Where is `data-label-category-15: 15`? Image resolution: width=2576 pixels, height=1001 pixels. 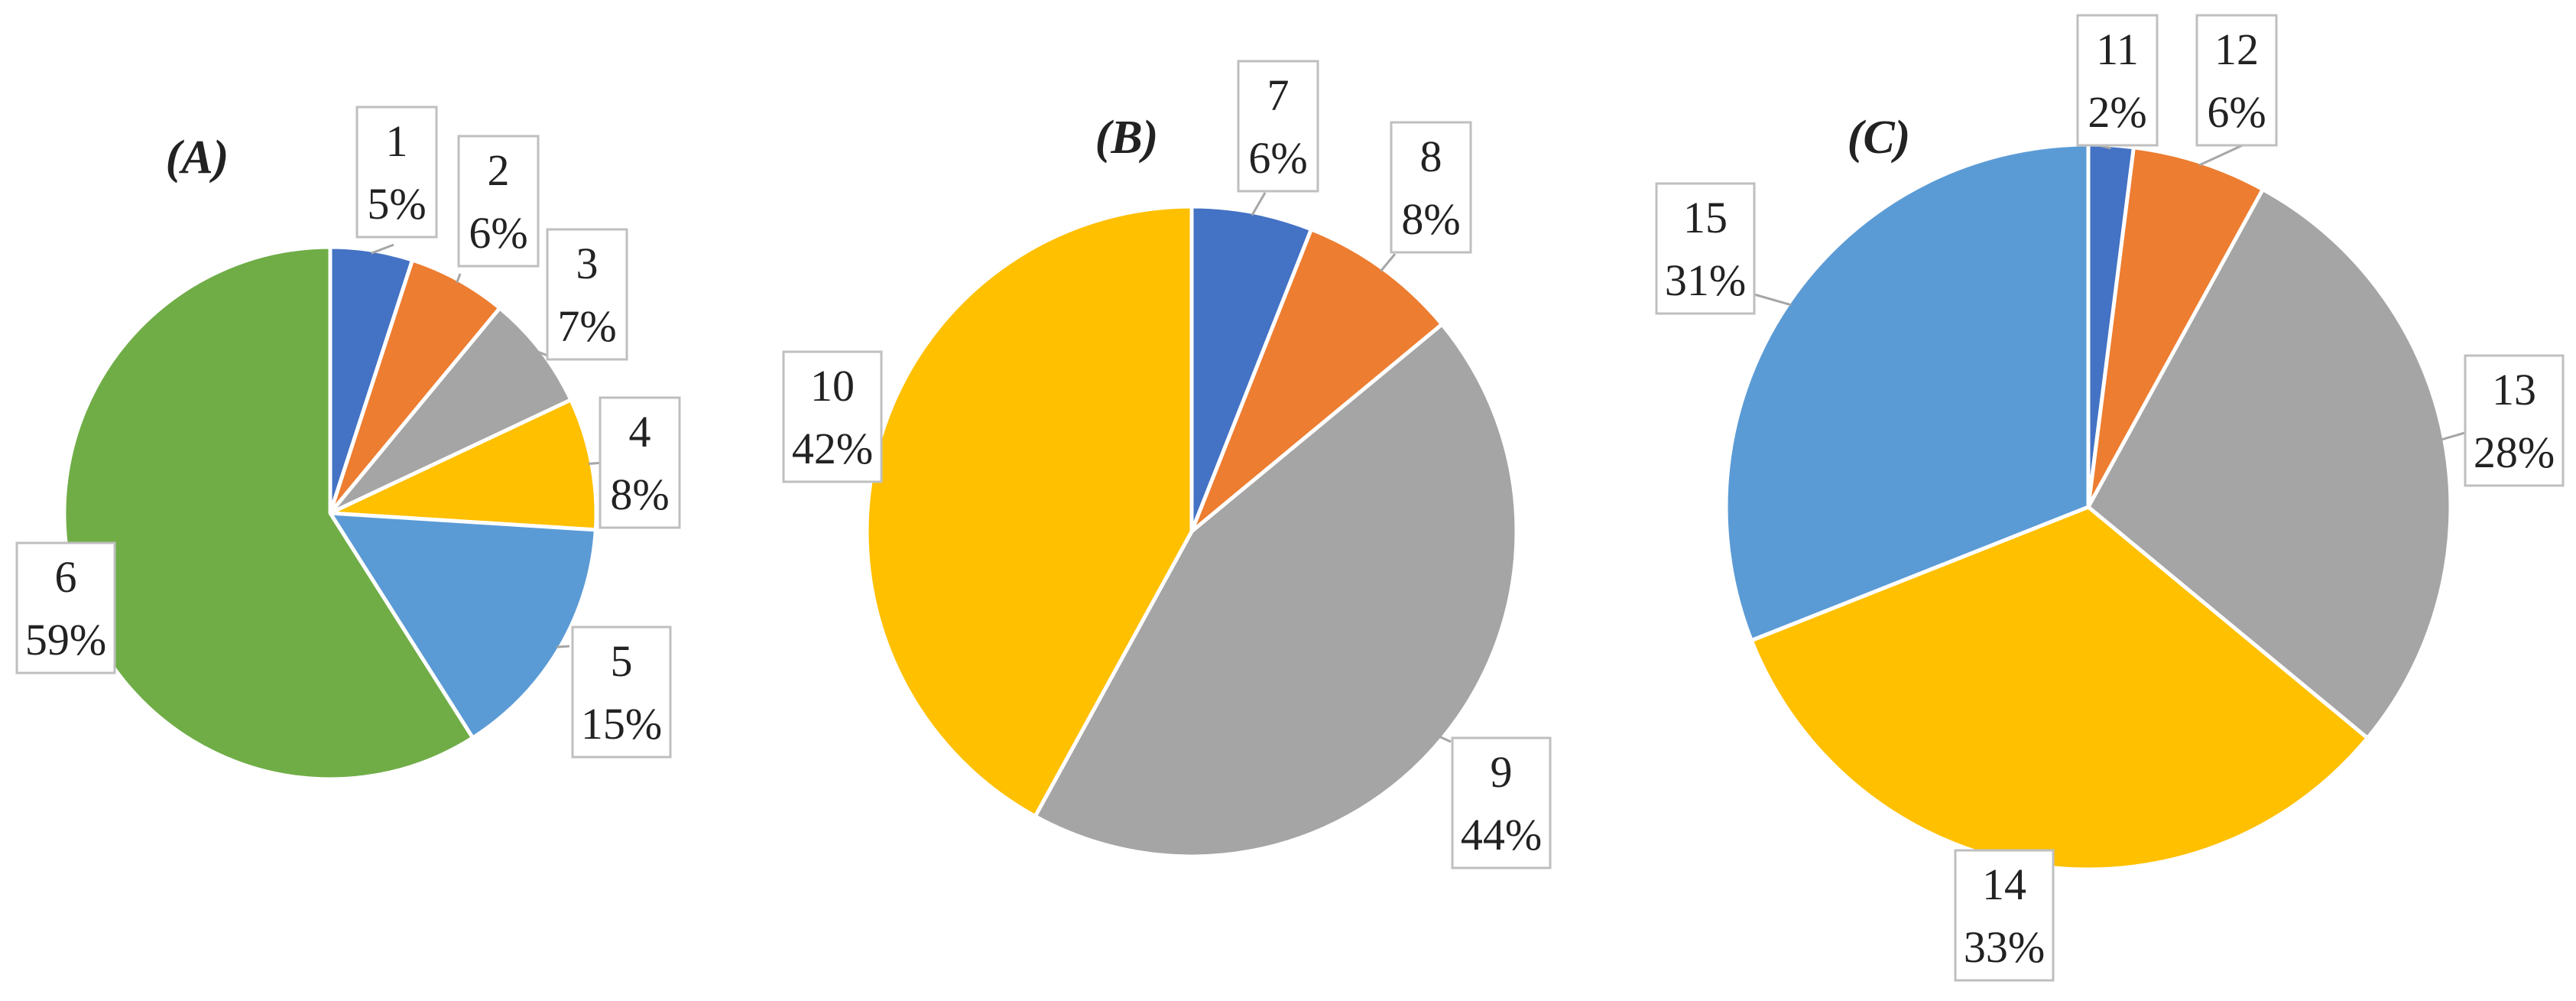 data-label-category-15: 15 is located at coordinates (1705, 217).